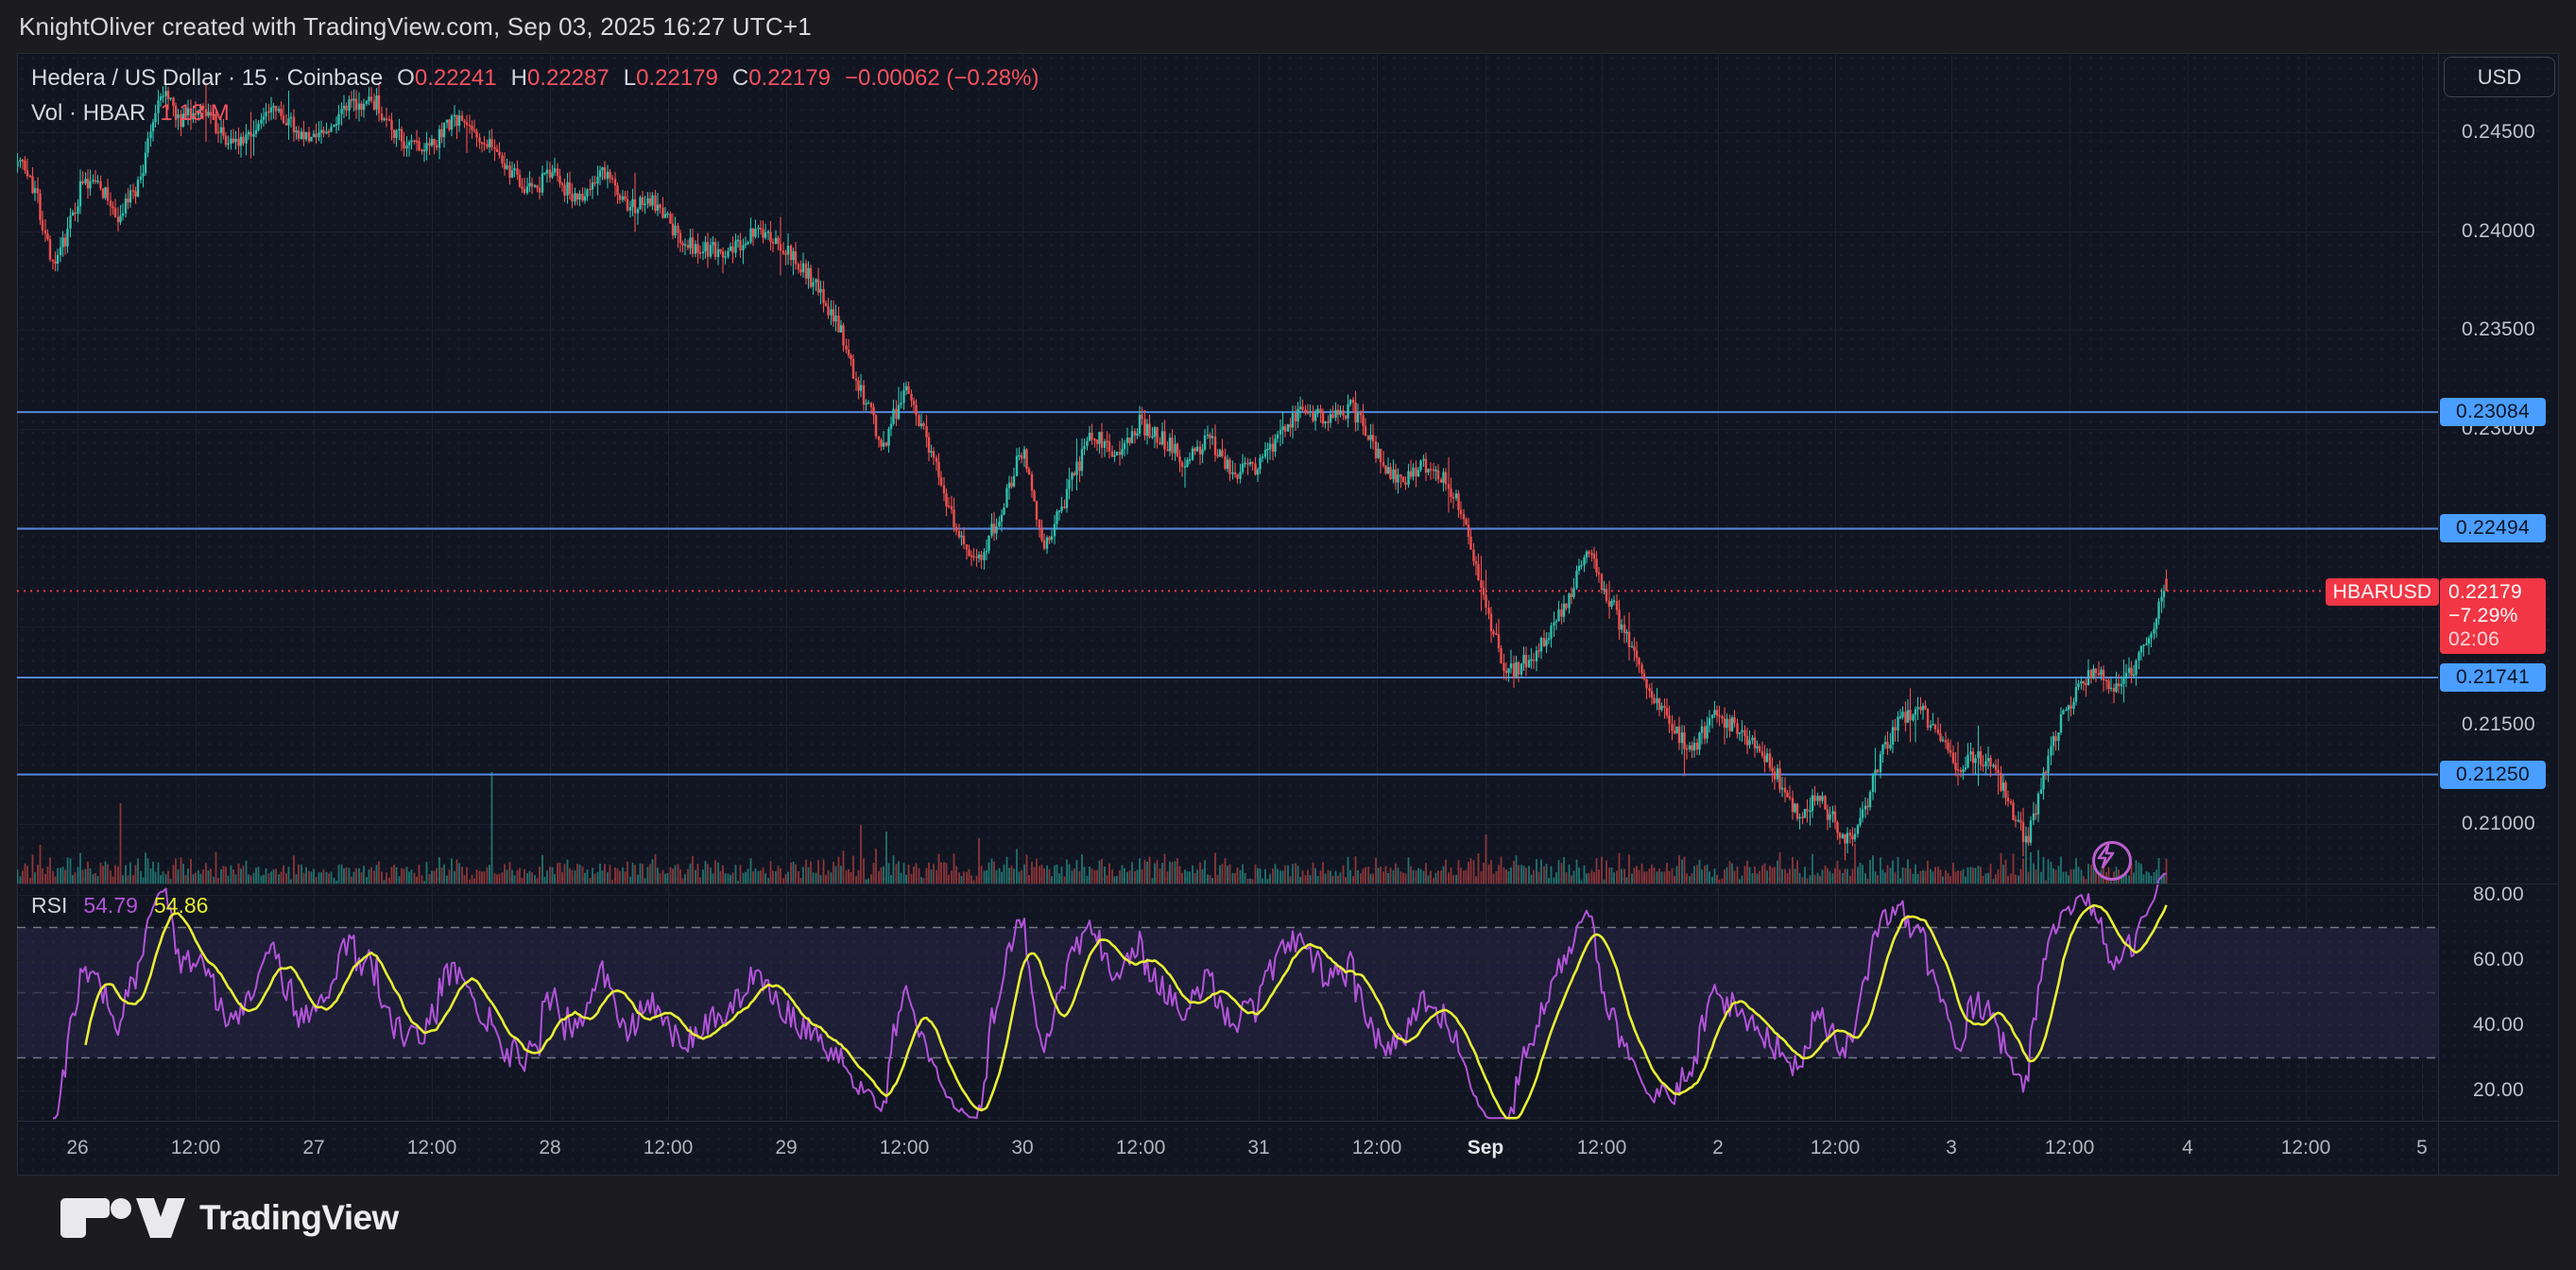 This screenshot has width=2576, height=1270. I want to click on time-tick-label: 31, so click(1258, 1147).